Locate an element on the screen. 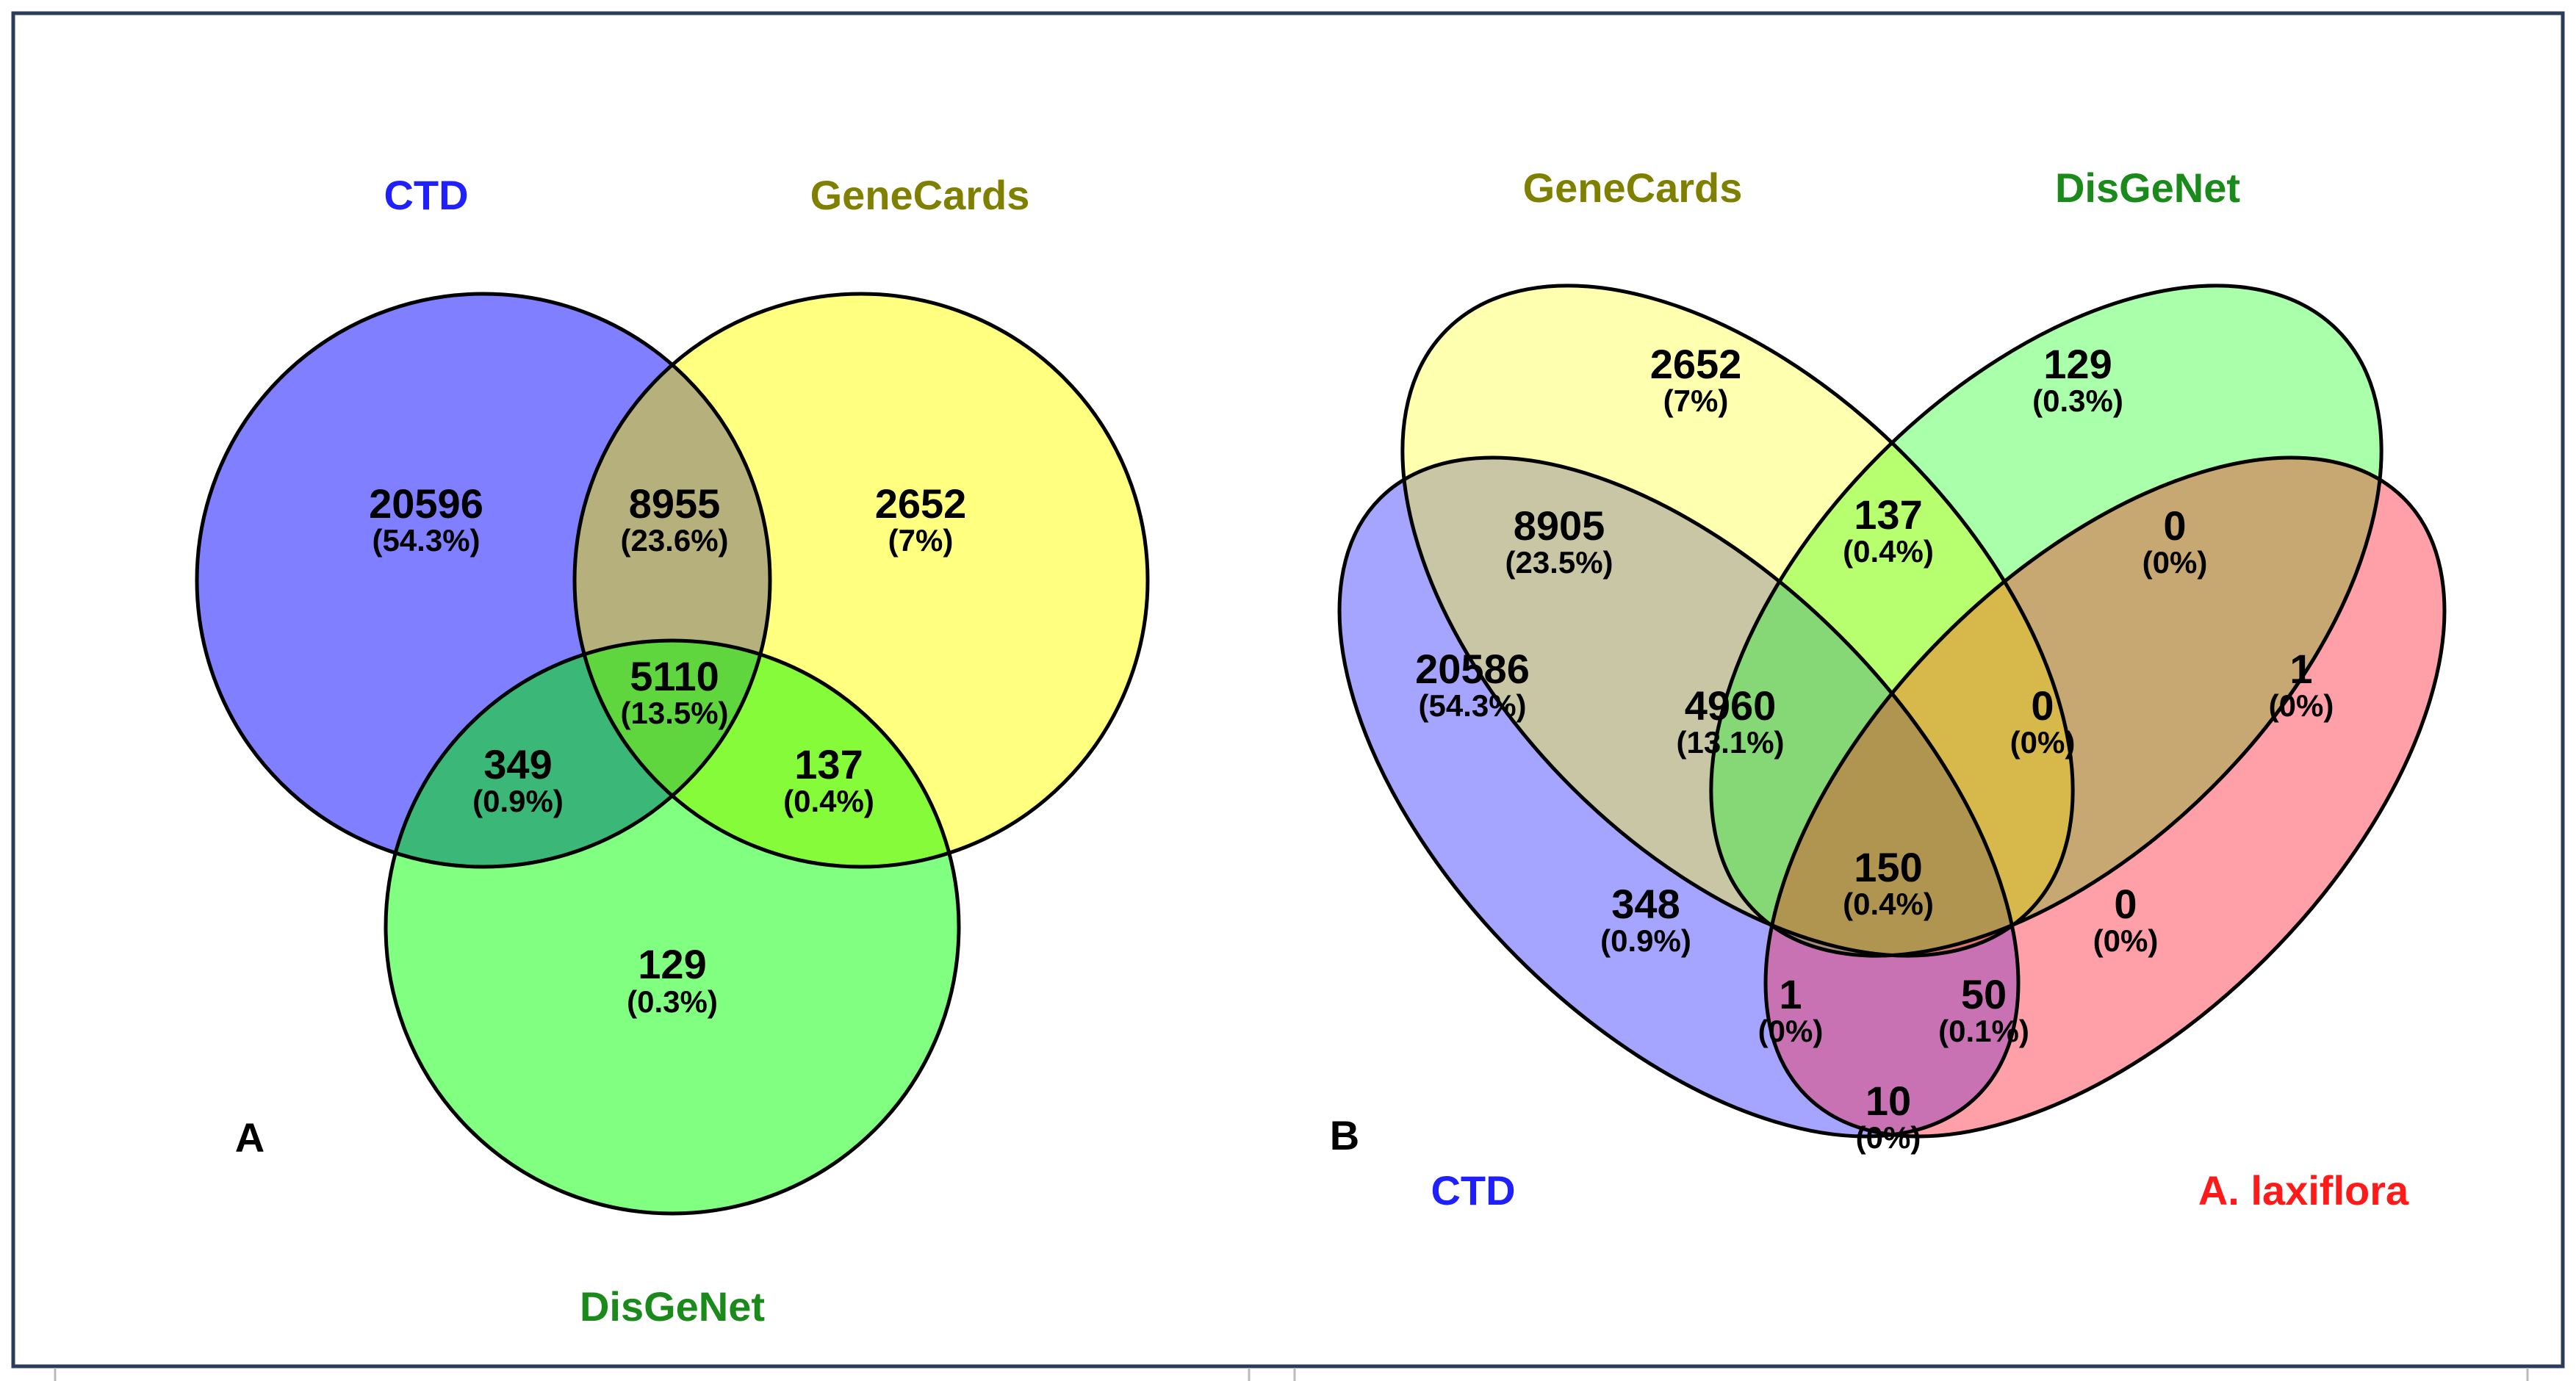  region-count: 20586 is located at coordinates (1472, 669).